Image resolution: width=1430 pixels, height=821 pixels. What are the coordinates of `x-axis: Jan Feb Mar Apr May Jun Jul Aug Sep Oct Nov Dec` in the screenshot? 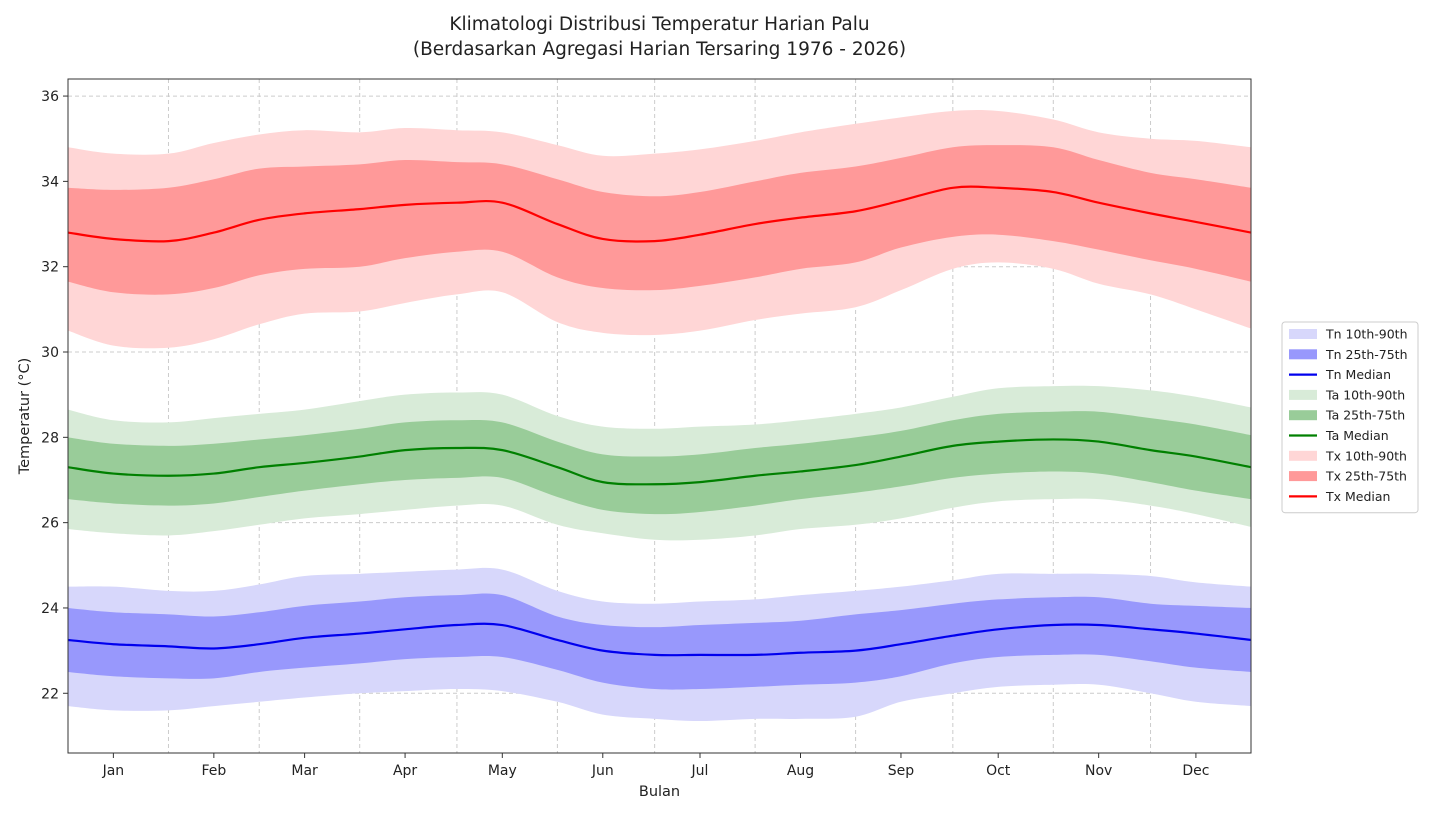 It's located at (655, 766).